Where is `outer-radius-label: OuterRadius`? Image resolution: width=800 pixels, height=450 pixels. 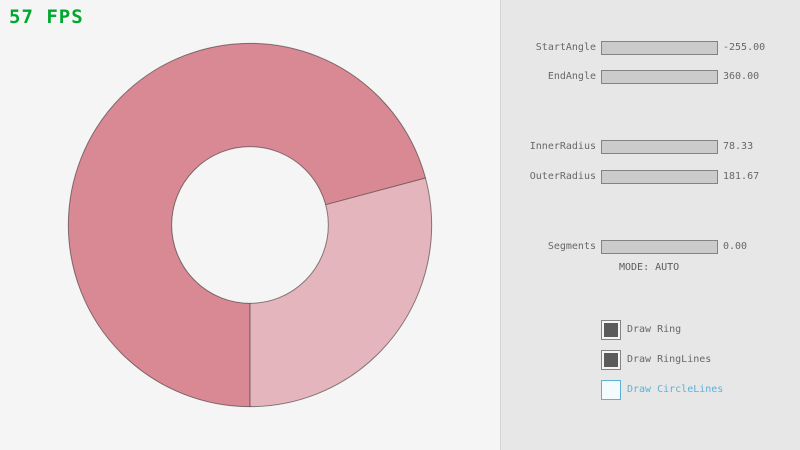
outer-radius-label: OuterRadius is located at coordinates (562, 176).